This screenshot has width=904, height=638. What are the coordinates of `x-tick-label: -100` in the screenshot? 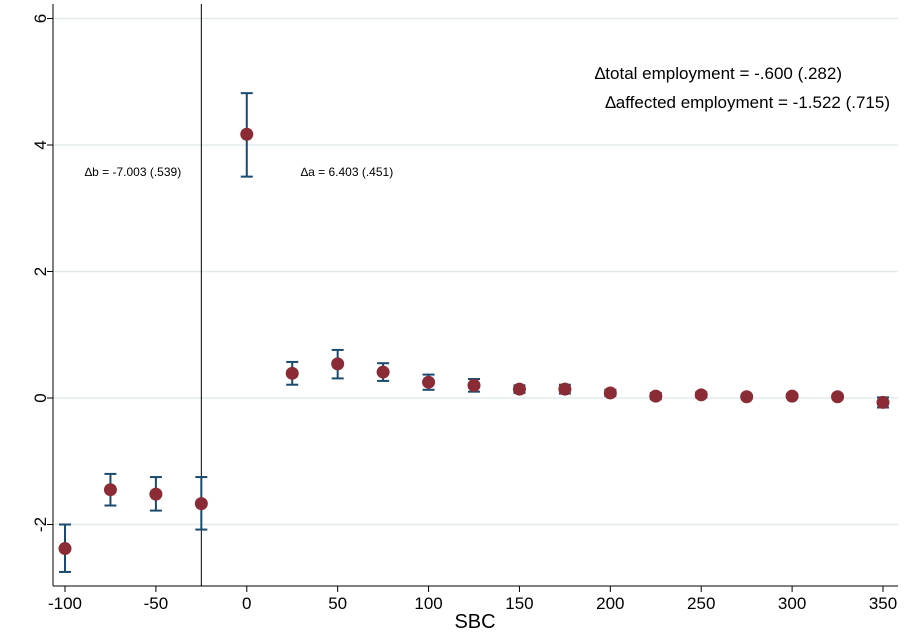 It's located at (65, 603).